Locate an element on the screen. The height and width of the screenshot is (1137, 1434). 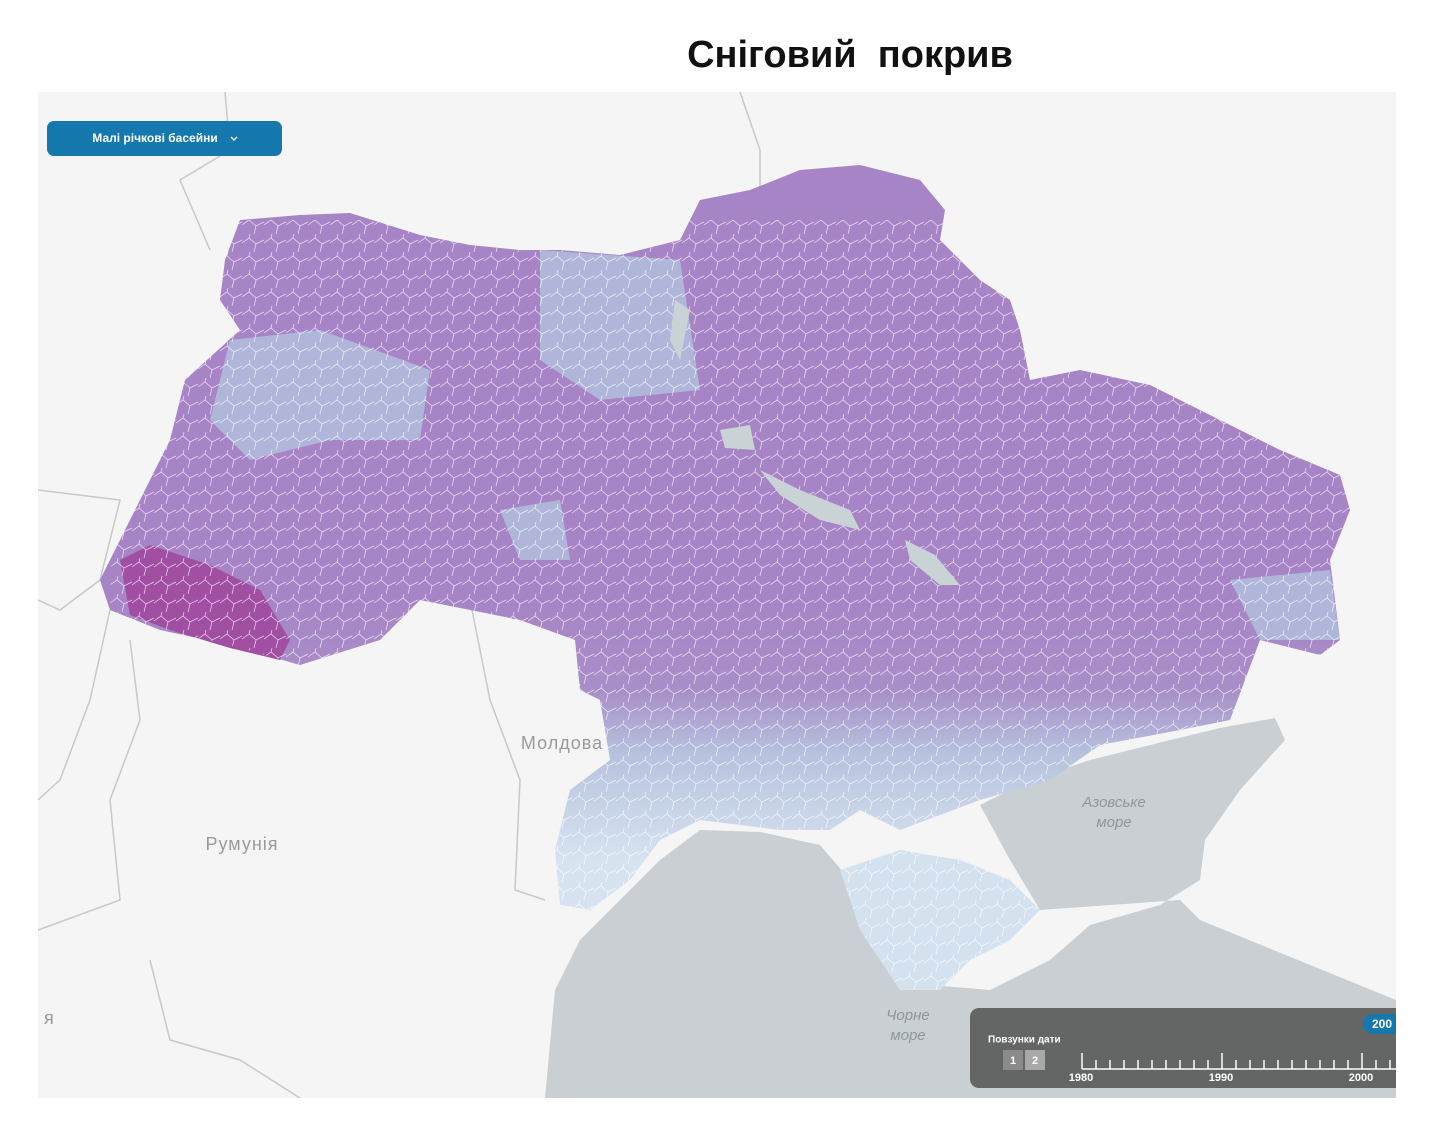
dropdown: Малі річкові басейни is located at coordinates (164, 138).